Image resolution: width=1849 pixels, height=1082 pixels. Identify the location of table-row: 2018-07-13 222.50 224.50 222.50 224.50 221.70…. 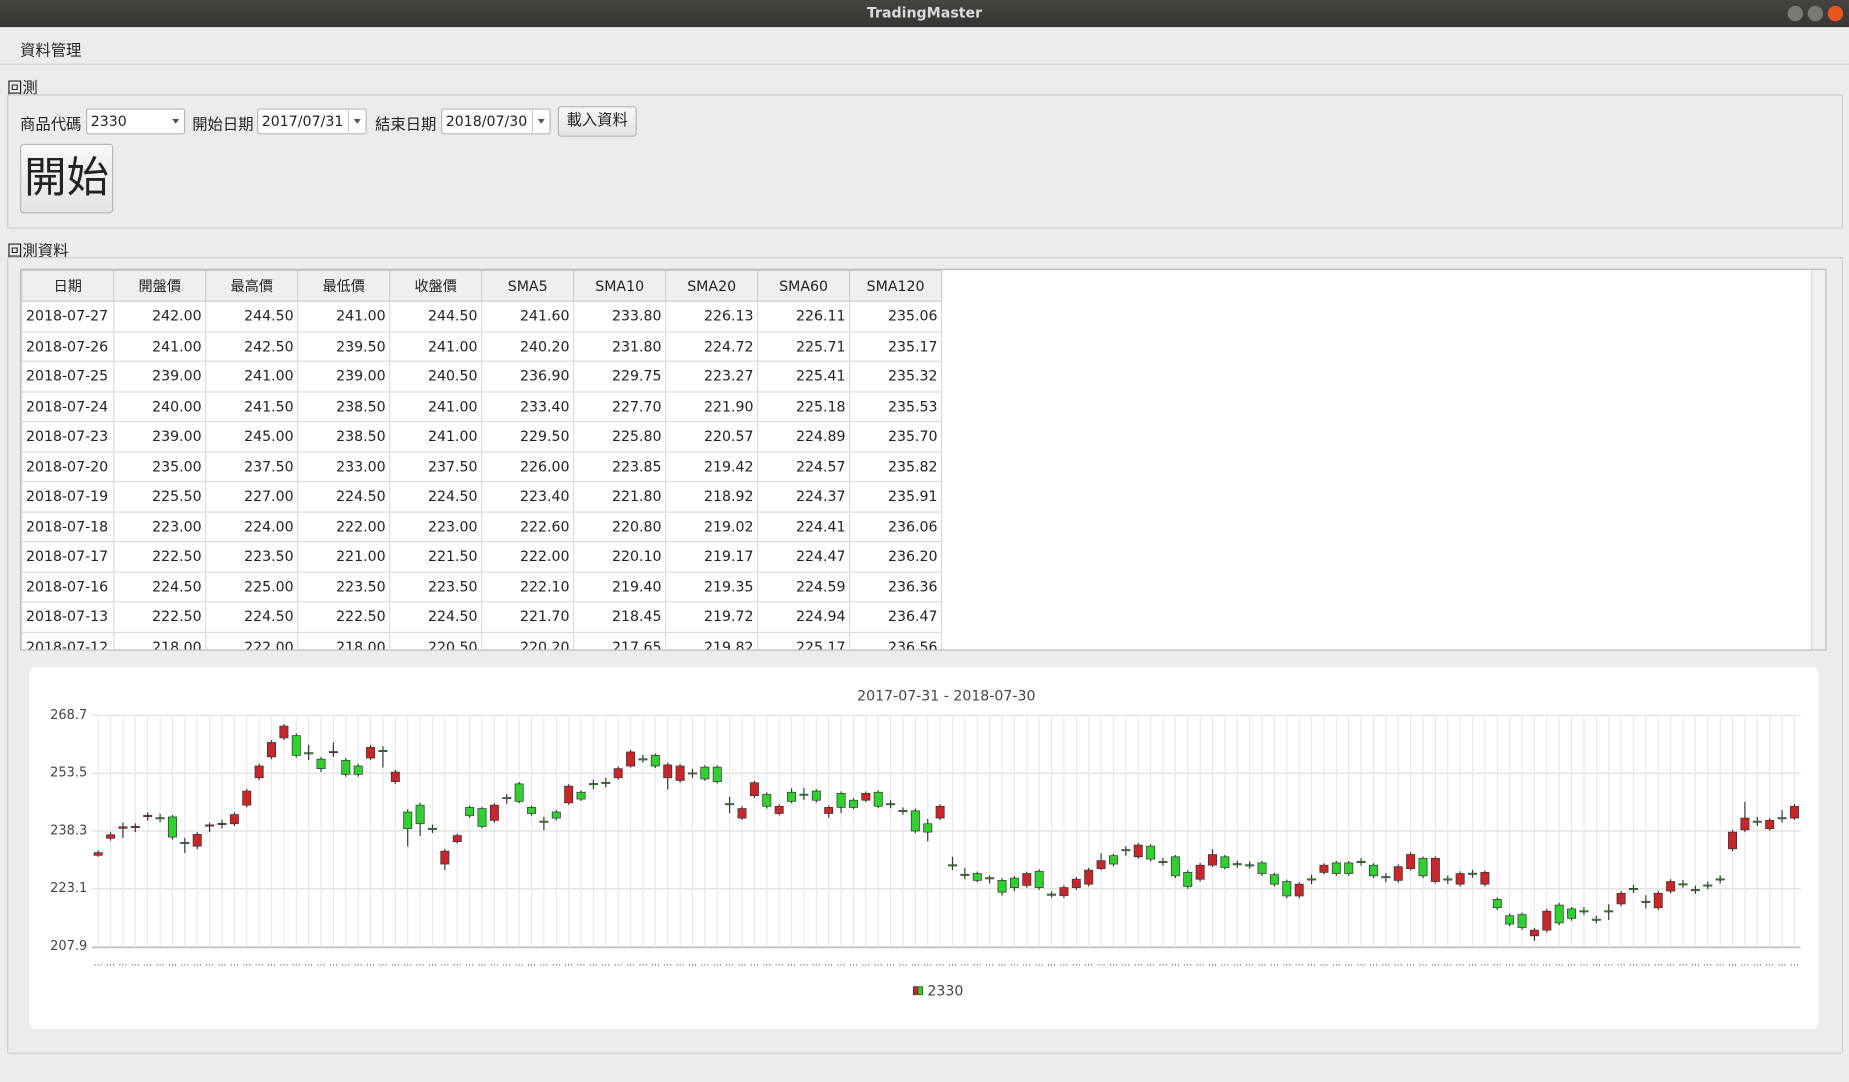
(482, 617).